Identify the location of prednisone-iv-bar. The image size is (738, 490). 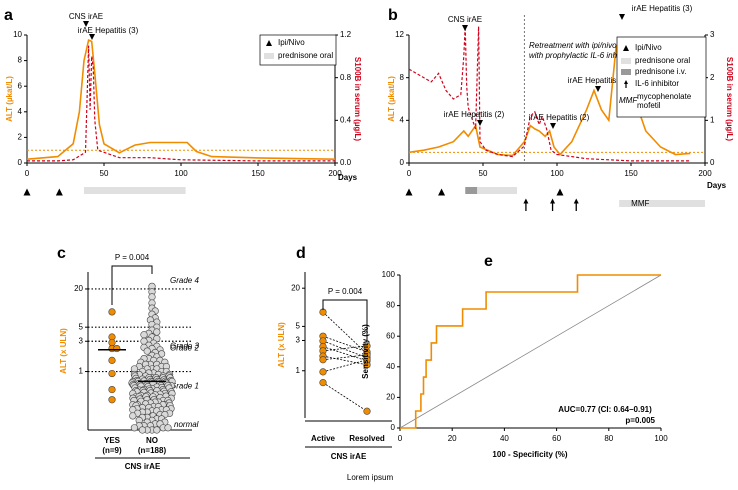
(471, 190).